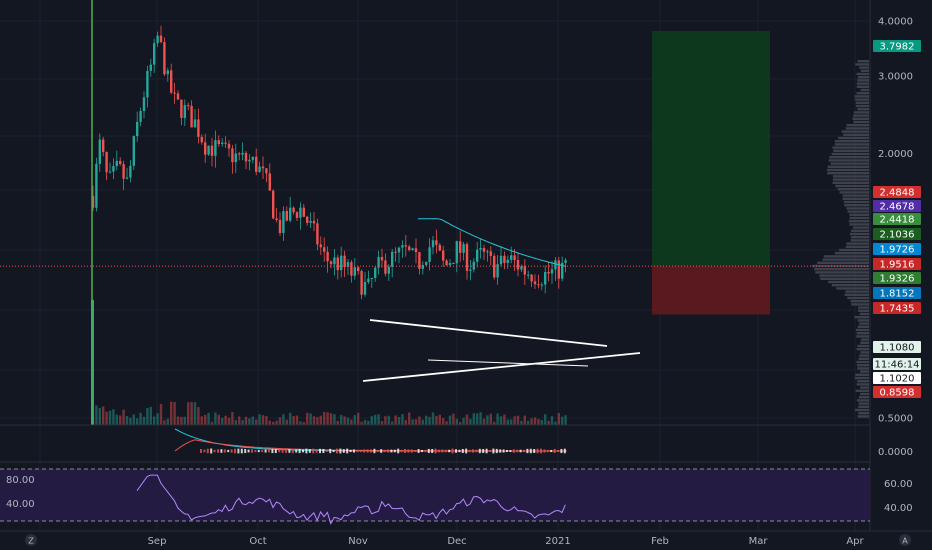  Describe the element at coordinates (897, 347) in the screenshot. I see `price-tag` at that location.